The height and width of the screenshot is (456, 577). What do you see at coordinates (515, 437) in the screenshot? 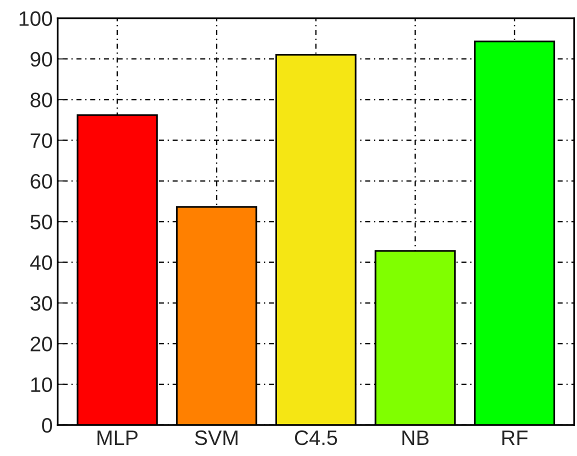
I see `x-tick-label: RF` at bounding box center [515, 437].